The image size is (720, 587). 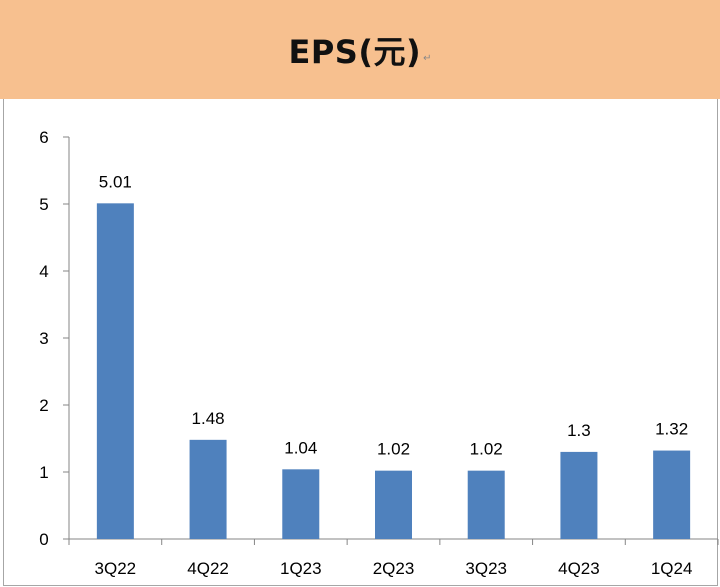 I want to click on y-tick-label: 5, so click(x=43, y=204).